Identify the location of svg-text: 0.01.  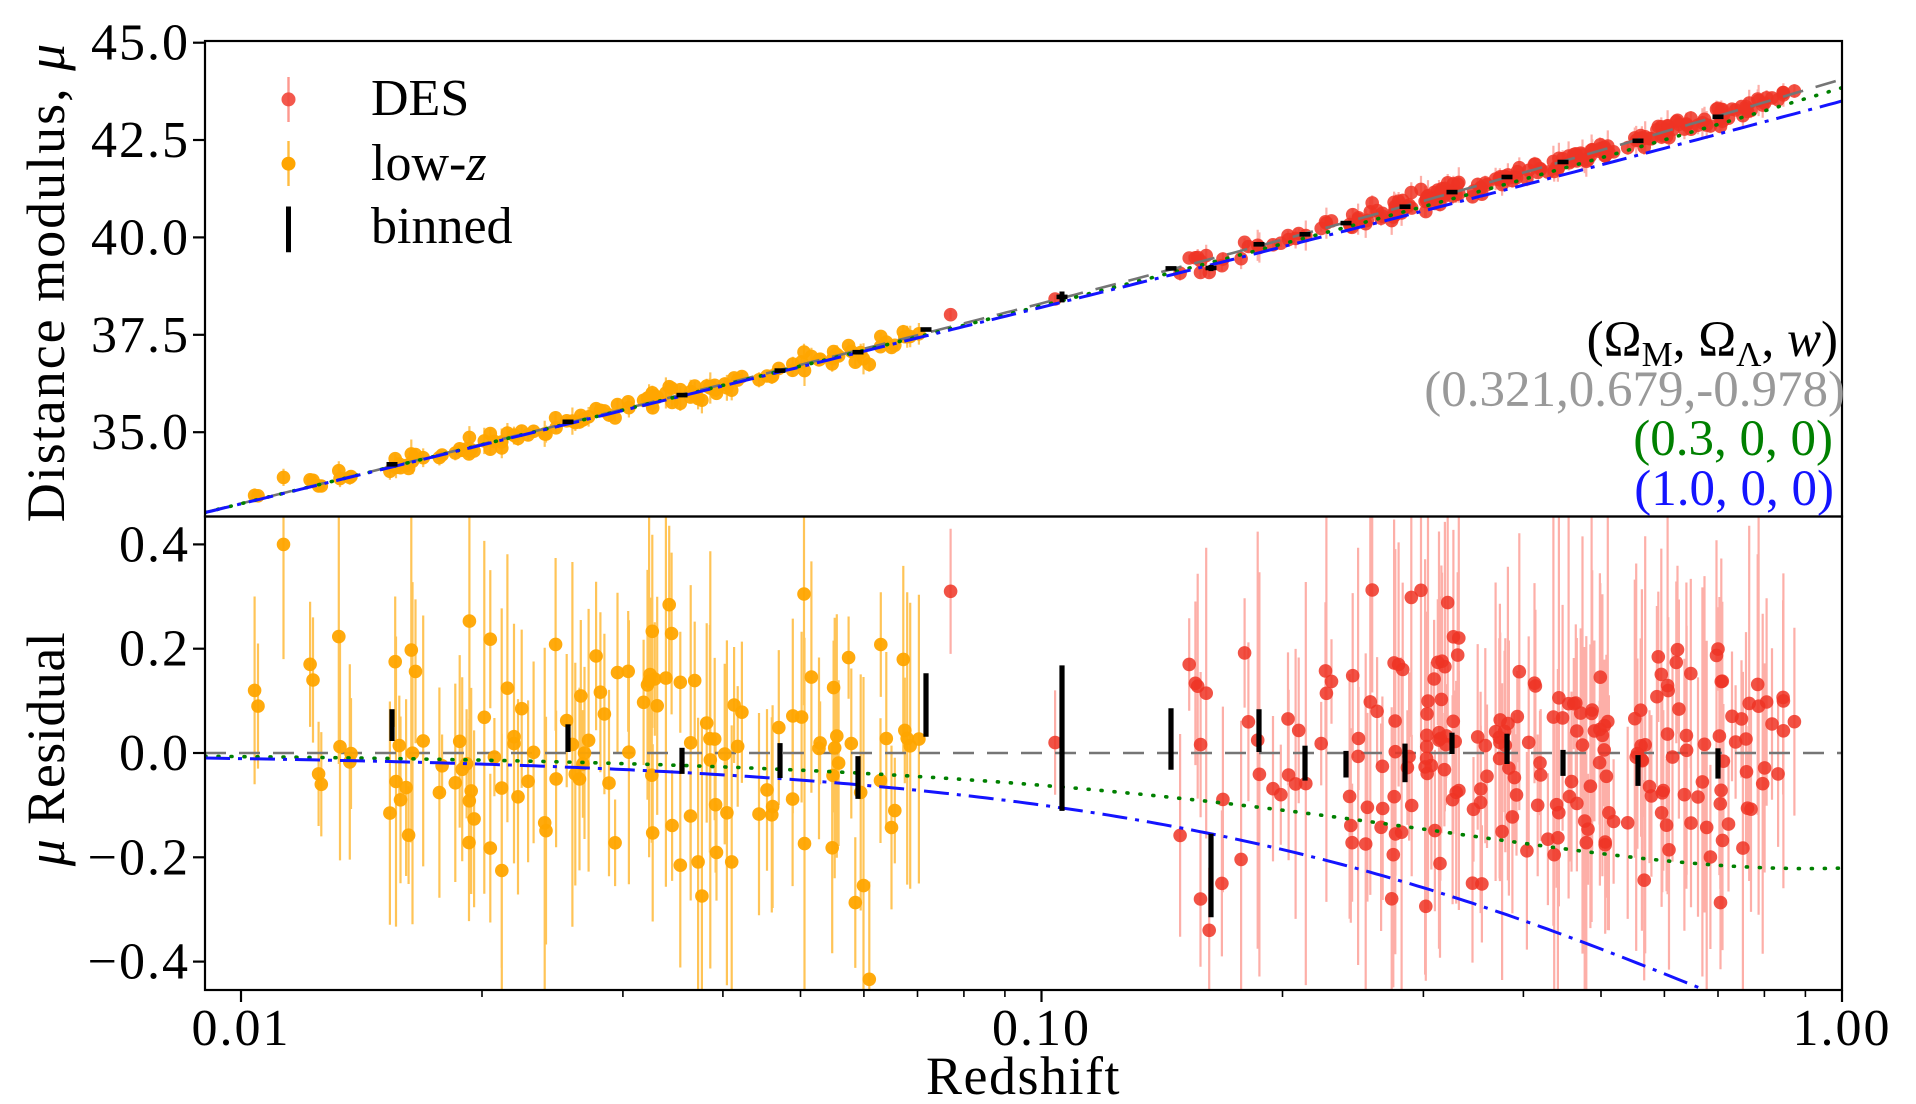
(241, 1028).